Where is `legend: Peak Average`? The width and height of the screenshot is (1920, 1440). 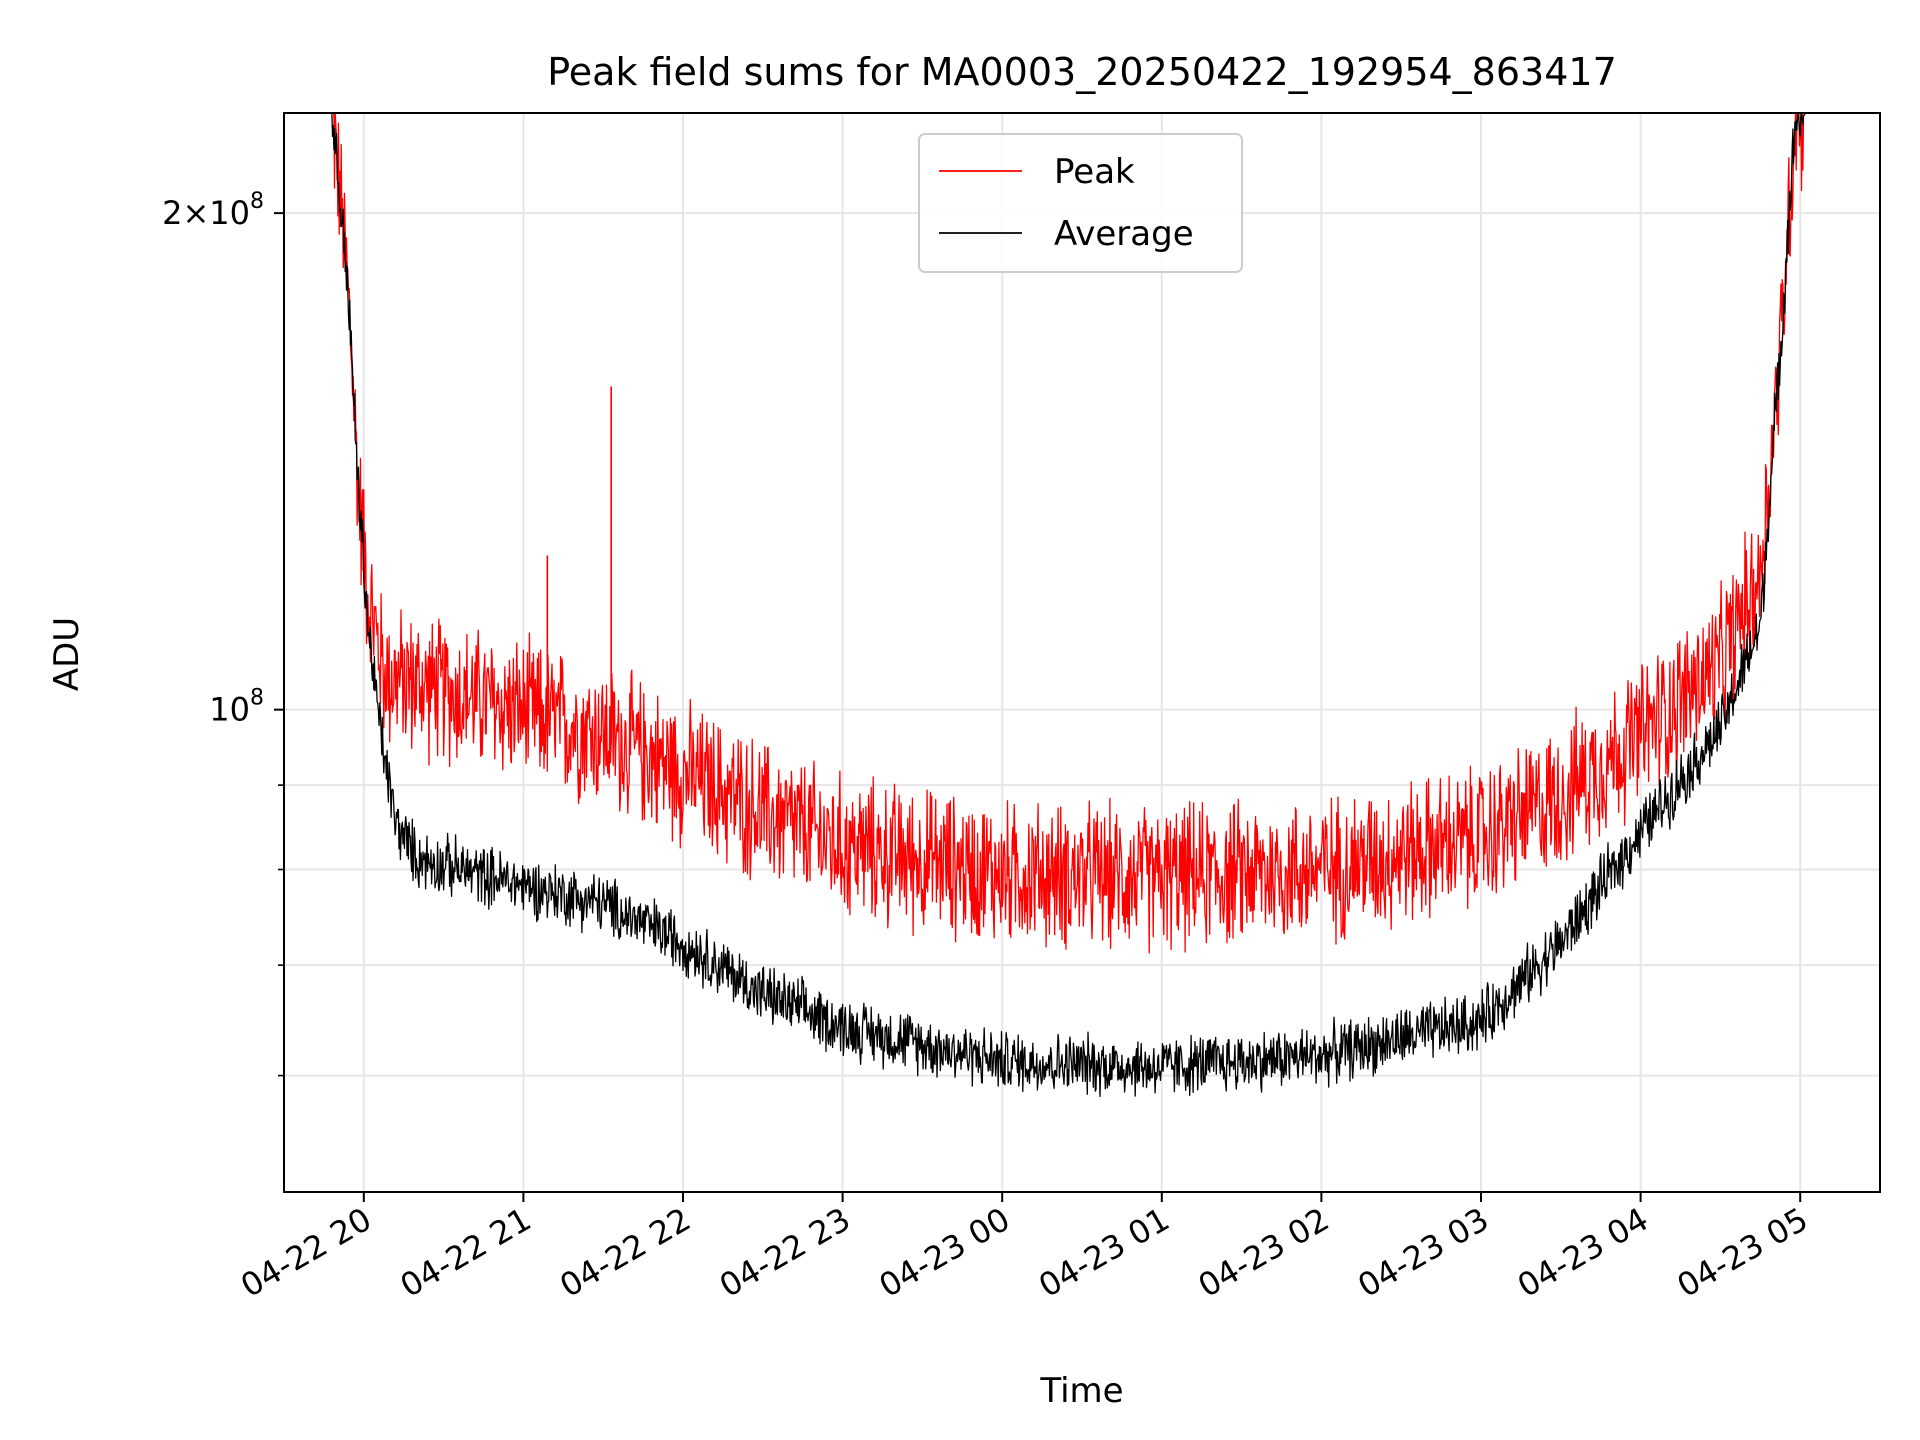 legend: Peak Average is located at coordinates (1080, 203).